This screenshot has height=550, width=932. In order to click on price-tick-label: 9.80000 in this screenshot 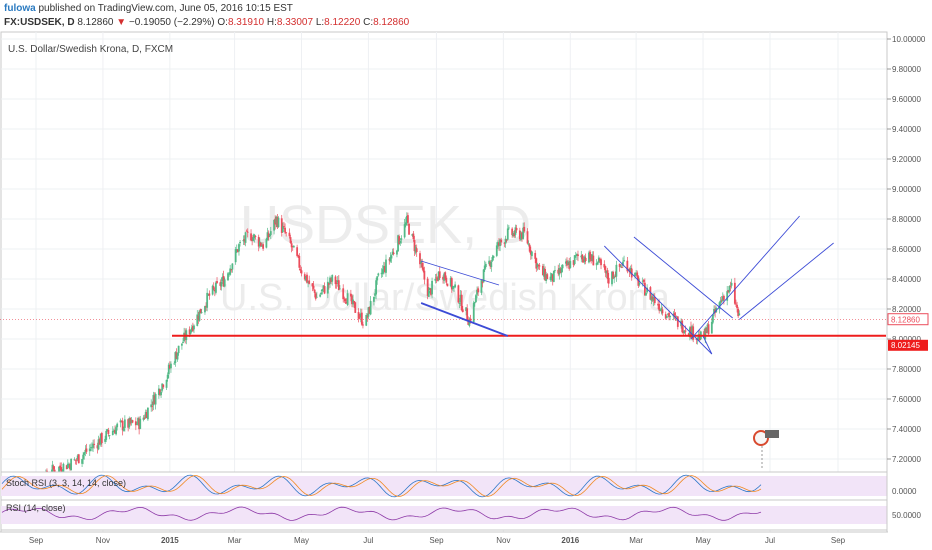, I will do `click(906, 69)`.